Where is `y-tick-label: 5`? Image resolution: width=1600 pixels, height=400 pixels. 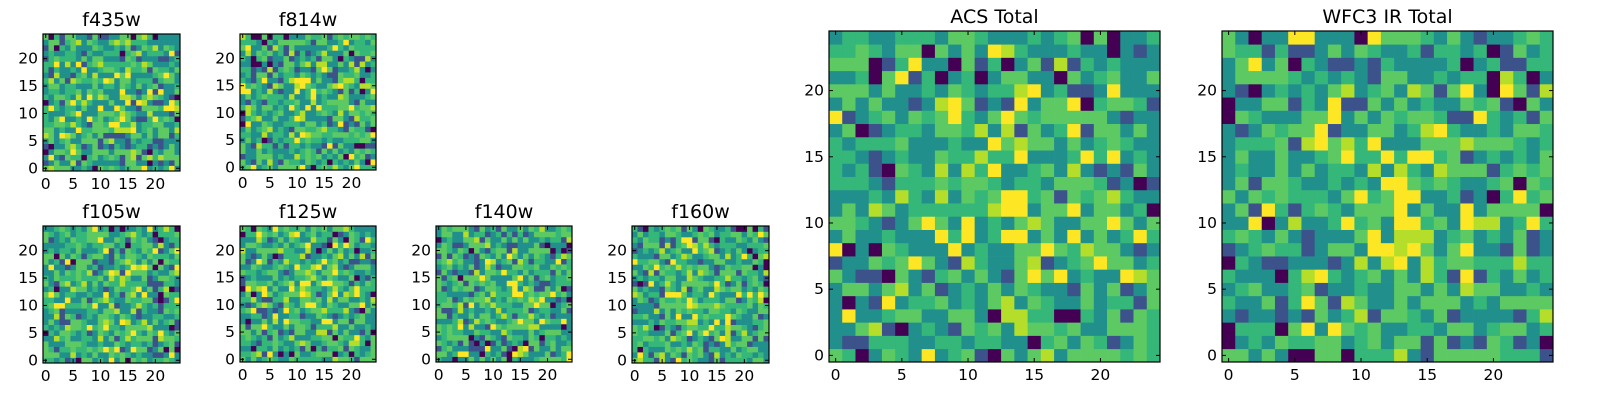 y-tick-label: 5 is located at coordinates (33, 141).